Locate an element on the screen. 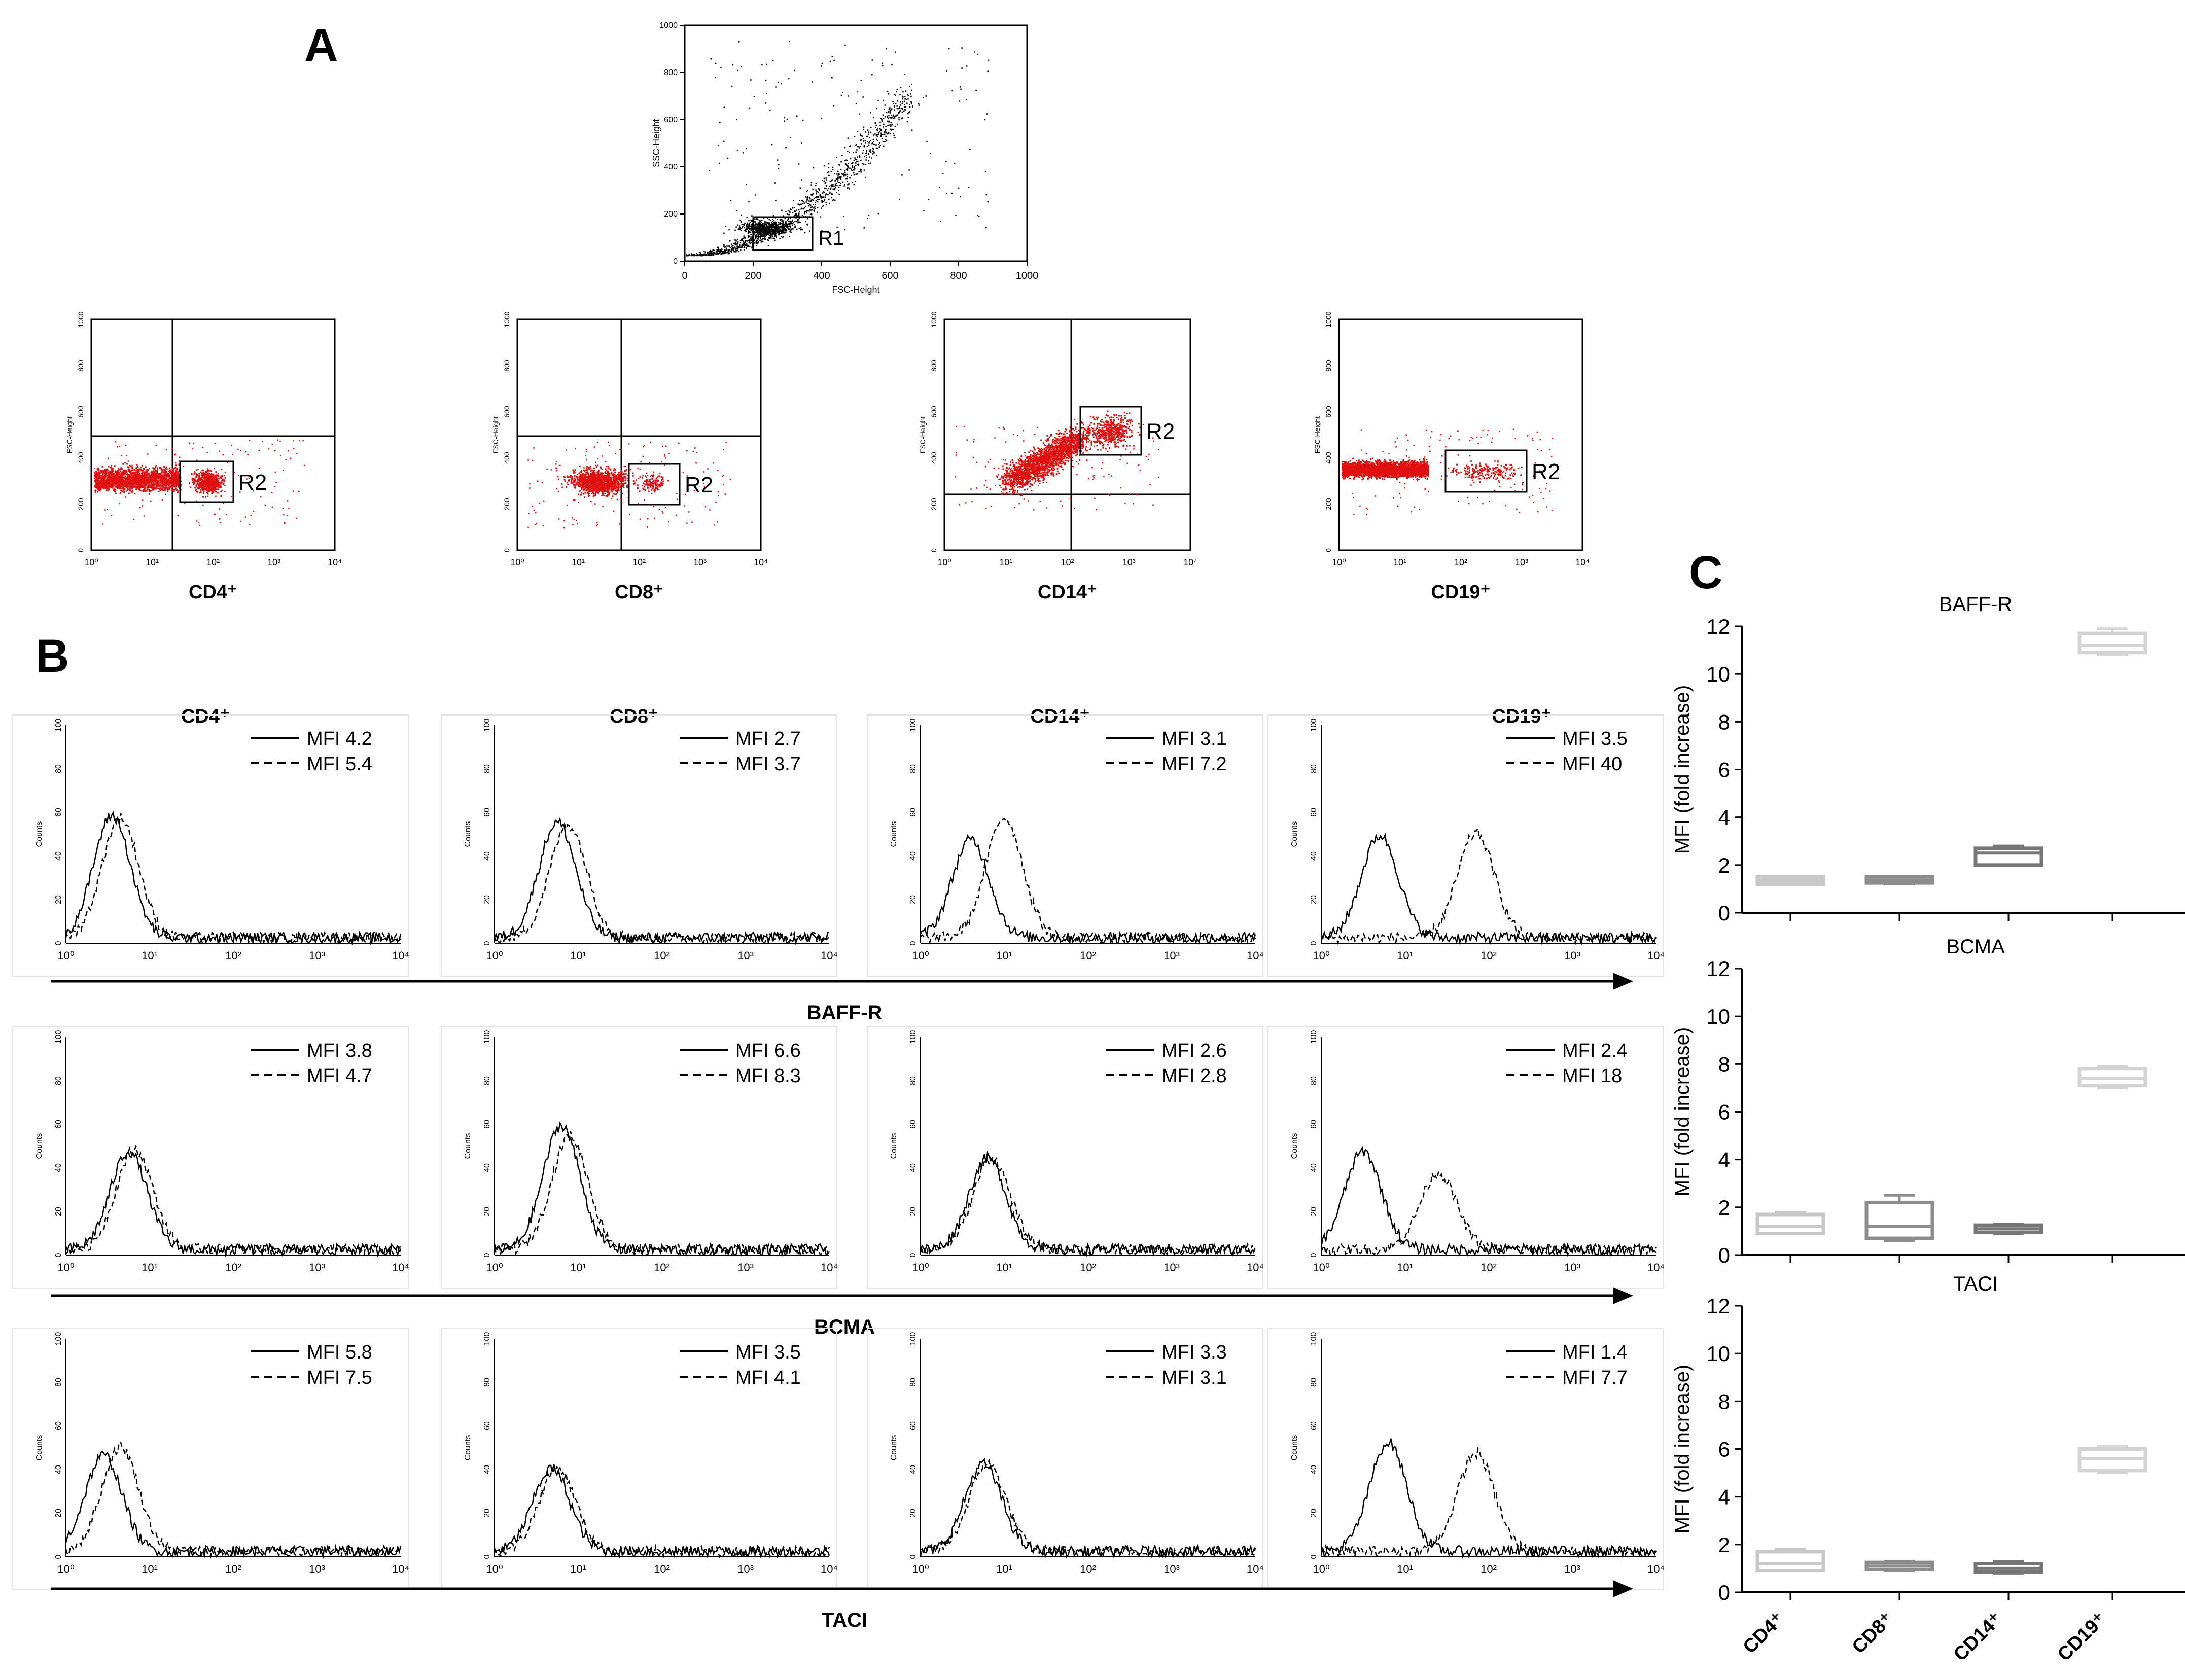  gate-xtick-label: 1000 is located at coordinates (1027, 276).